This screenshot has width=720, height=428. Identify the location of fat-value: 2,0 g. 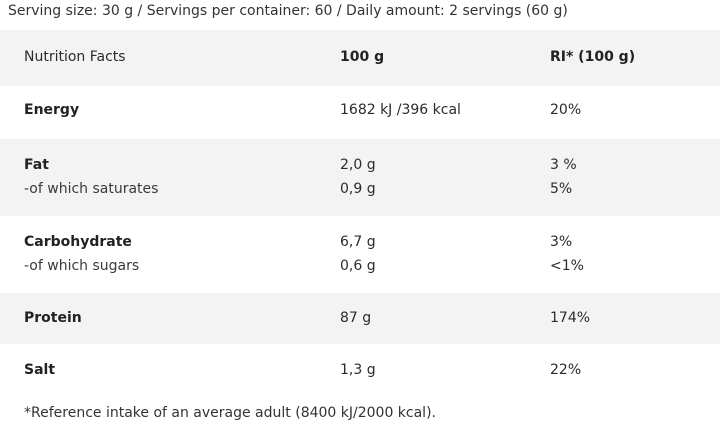
(358, 165).